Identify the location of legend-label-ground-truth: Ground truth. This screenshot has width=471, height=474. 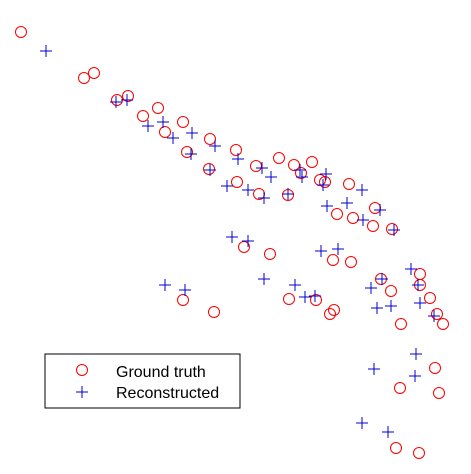
(161, 372).